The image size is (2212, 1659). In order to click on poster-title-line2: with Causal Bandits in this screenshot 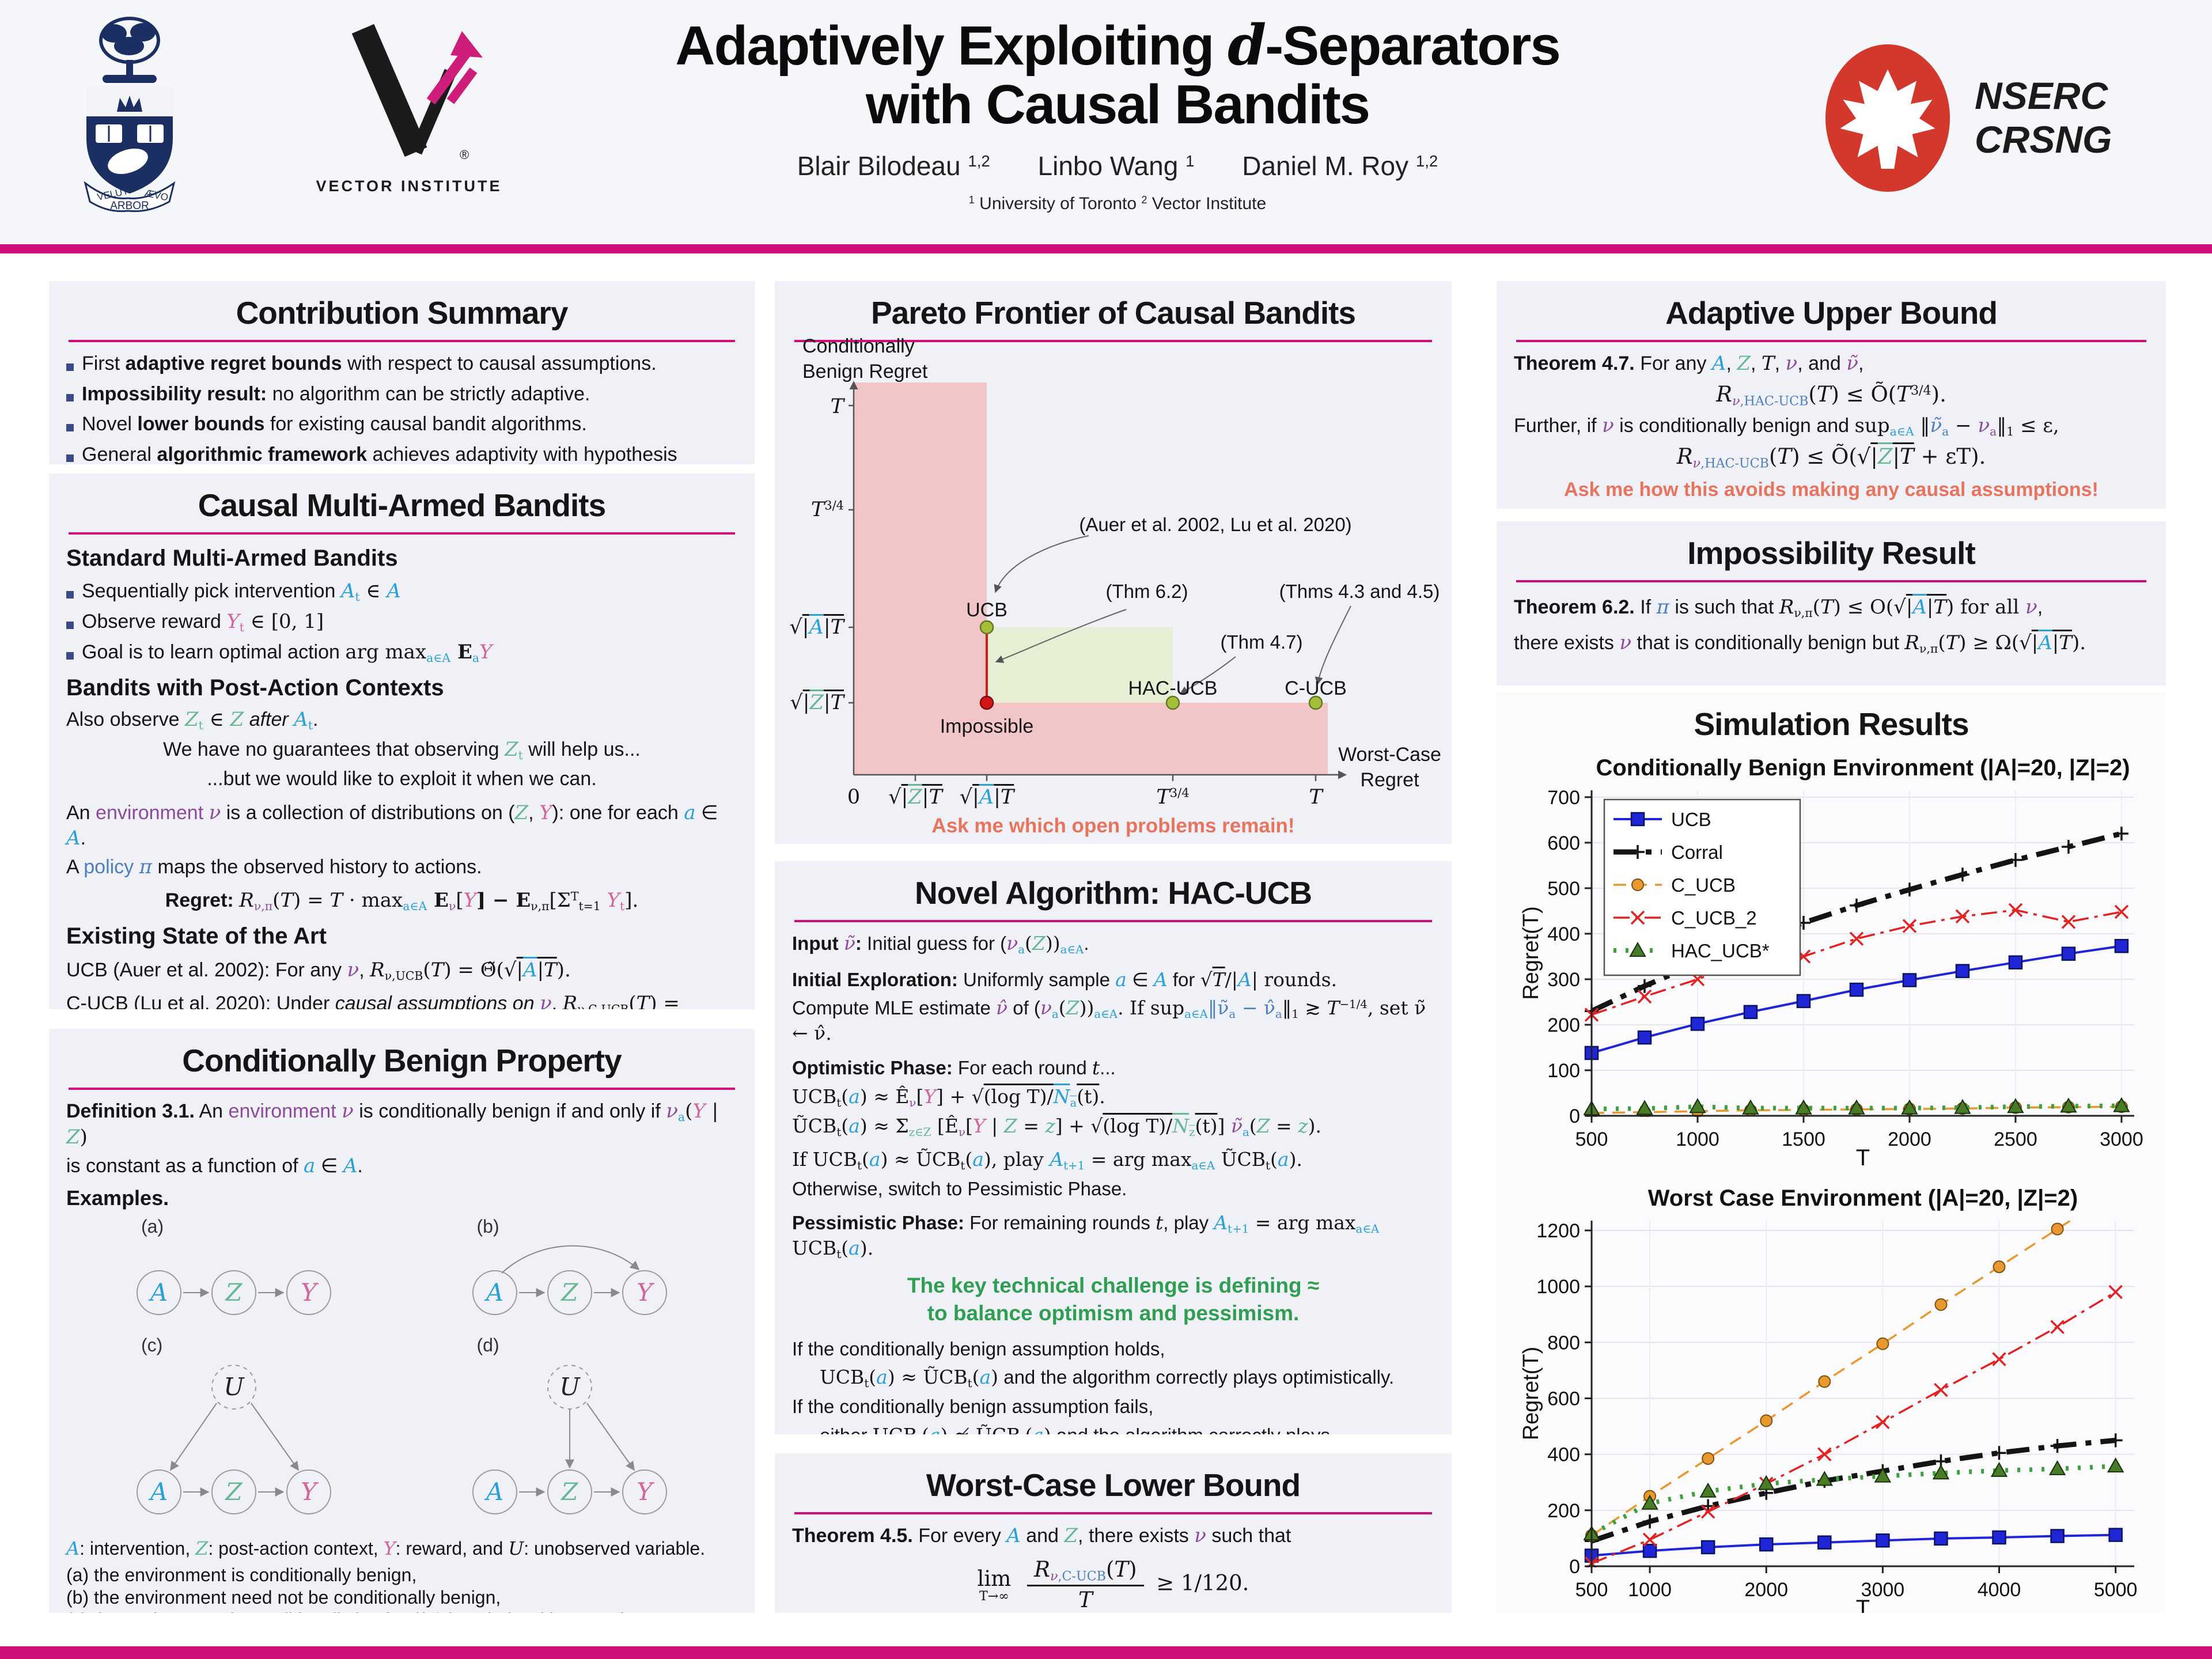, I will do `click(1117, 104)`.